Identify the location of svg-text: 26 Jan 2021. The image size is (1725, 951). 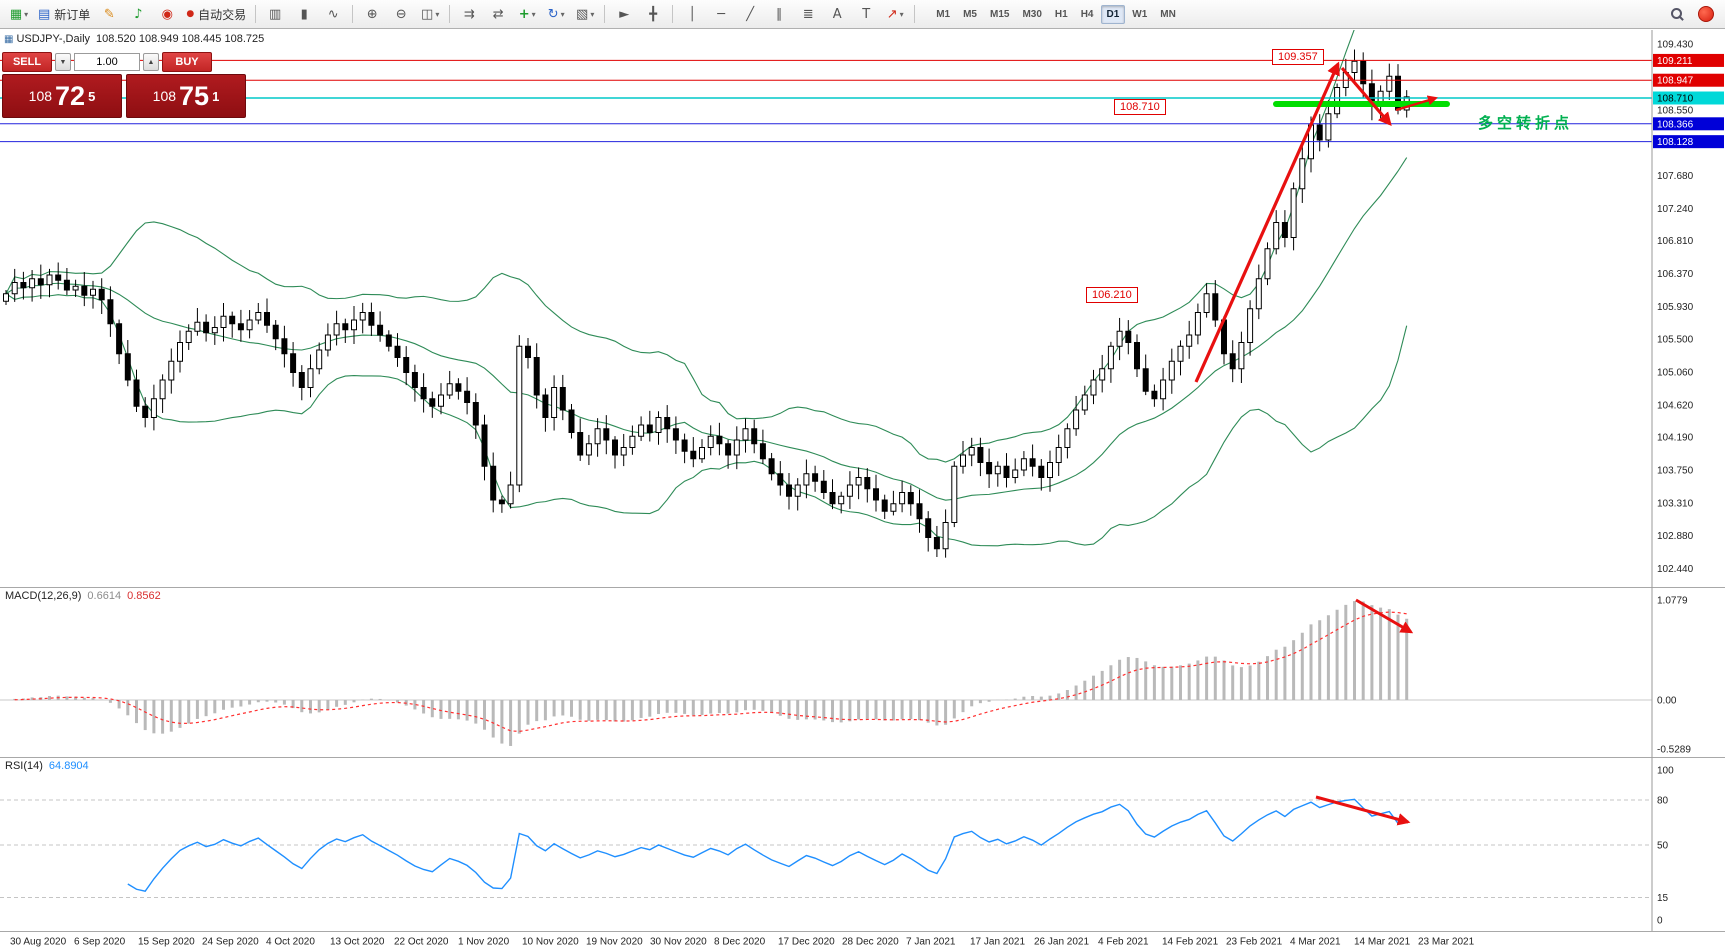
(1061, 942).